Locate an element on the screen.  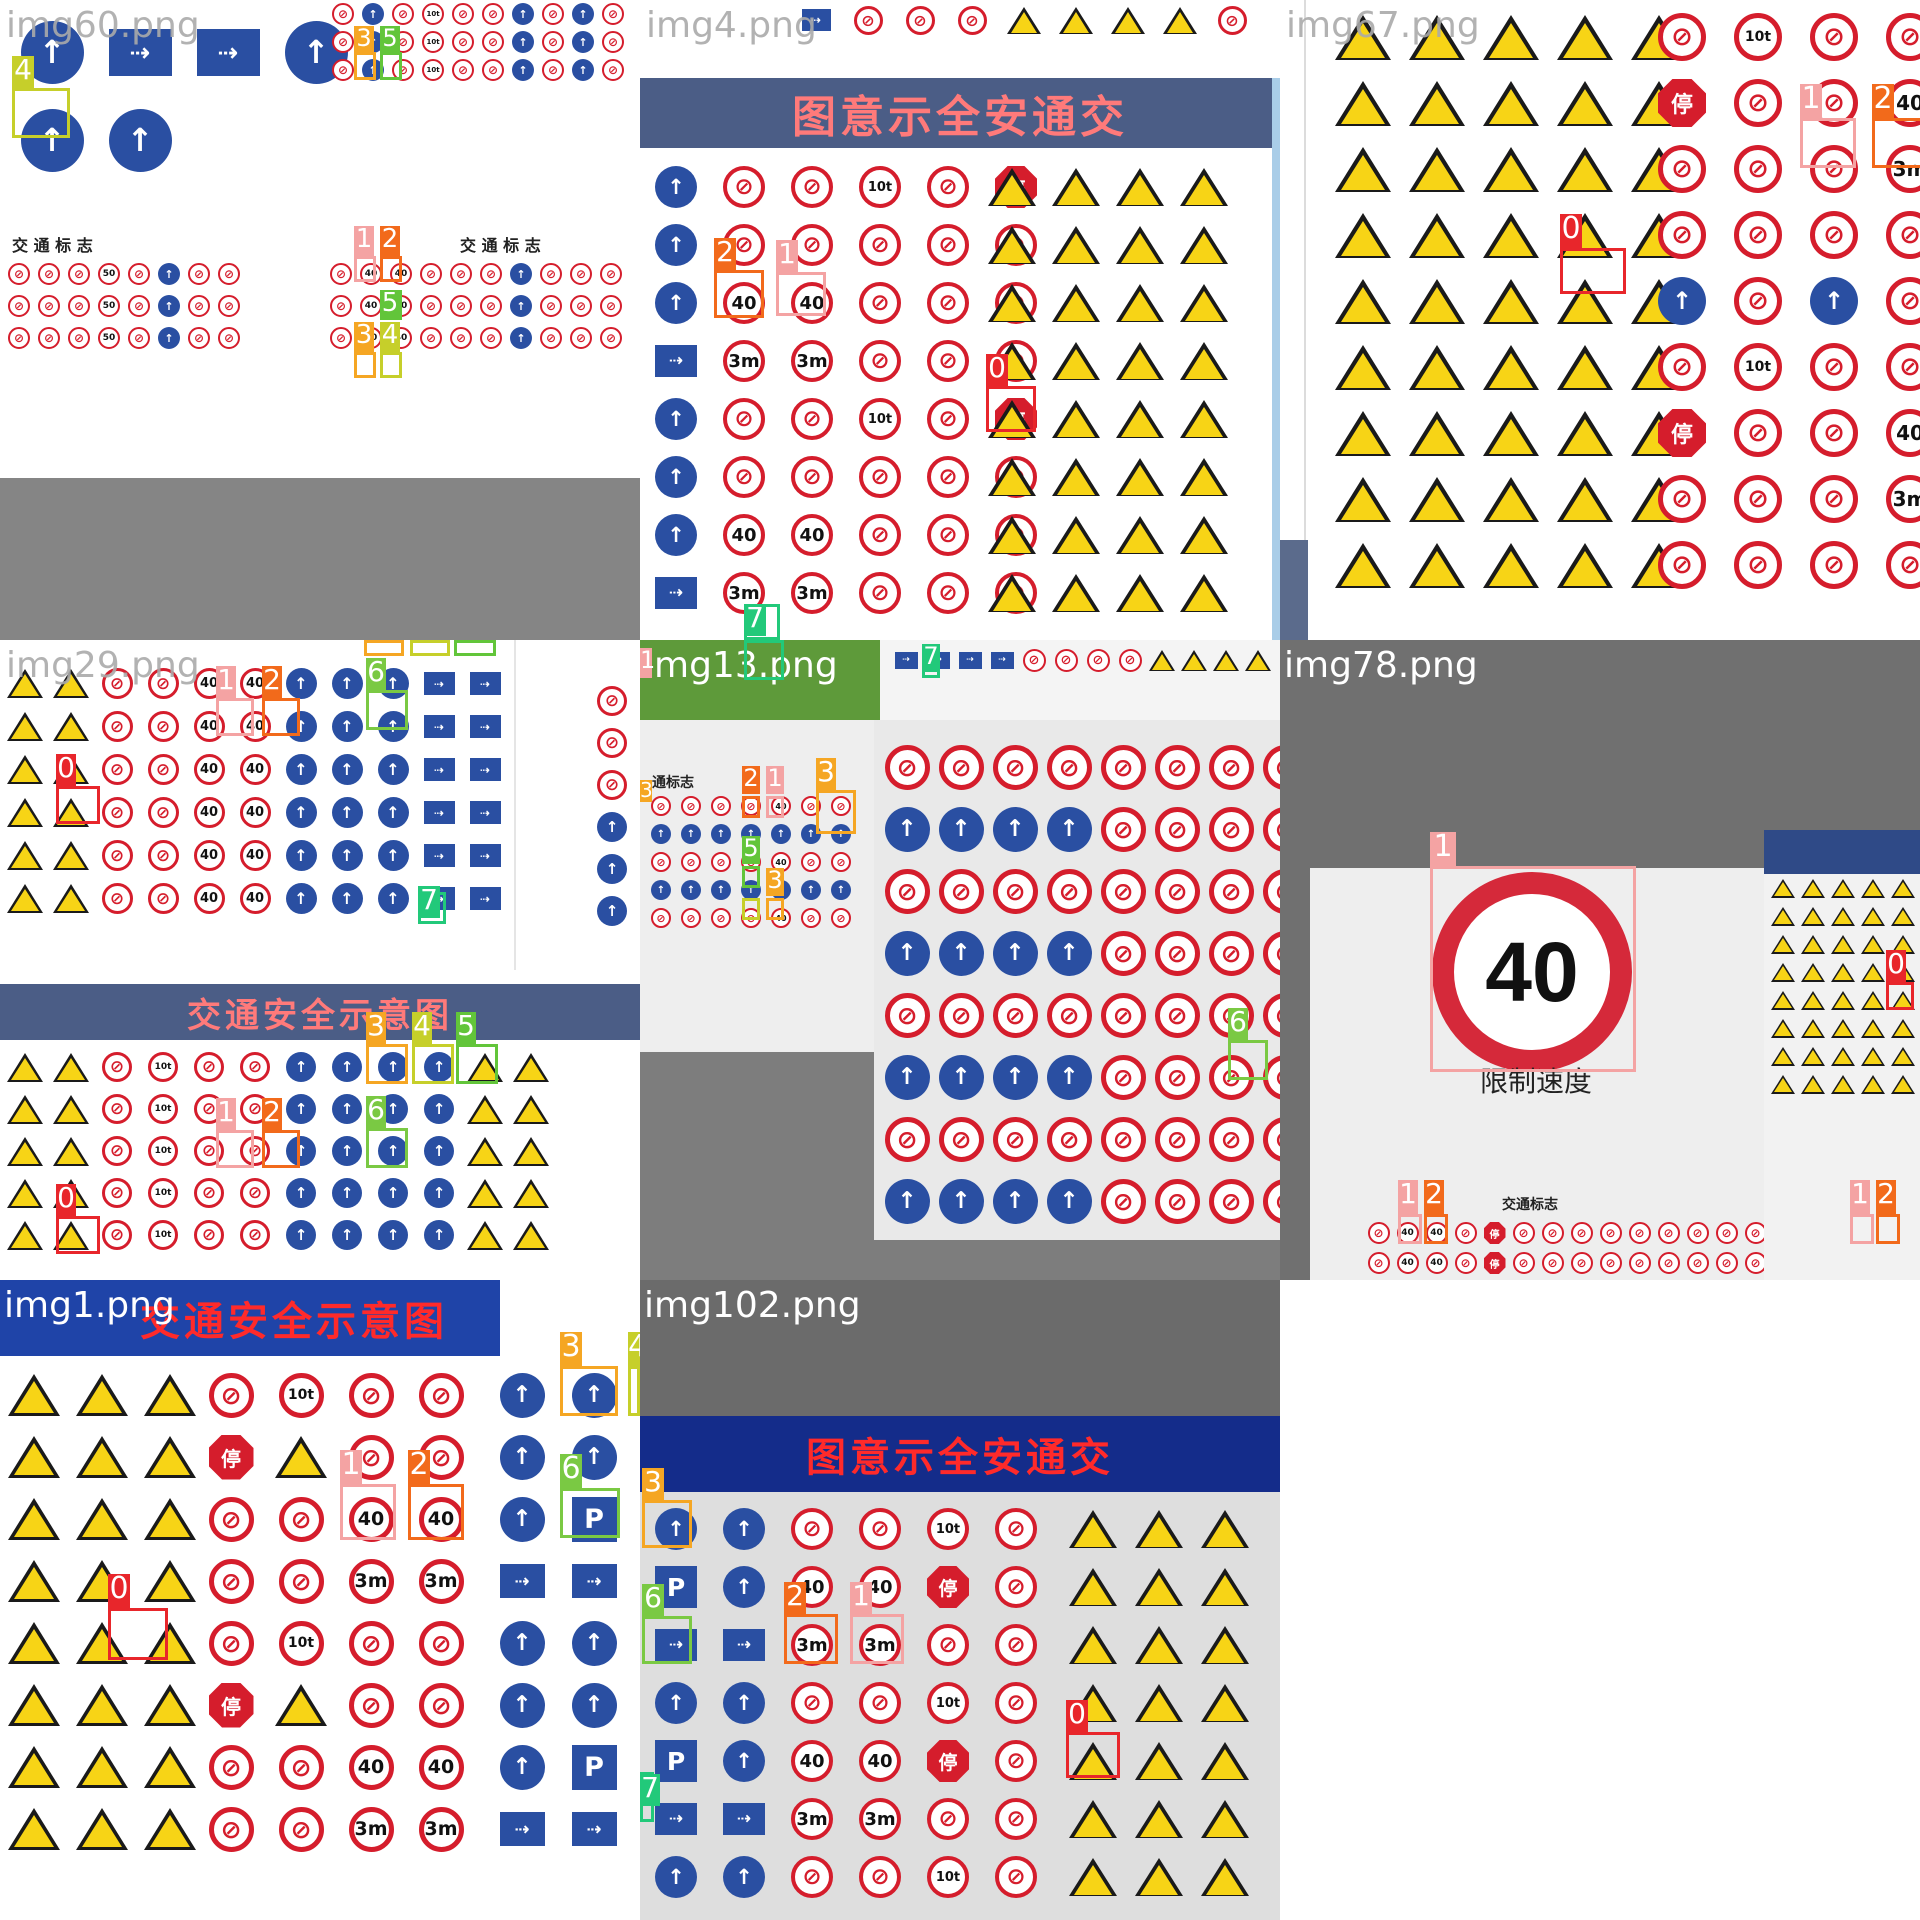
tile-filename: img13.png is located at coordinates (741, 665).